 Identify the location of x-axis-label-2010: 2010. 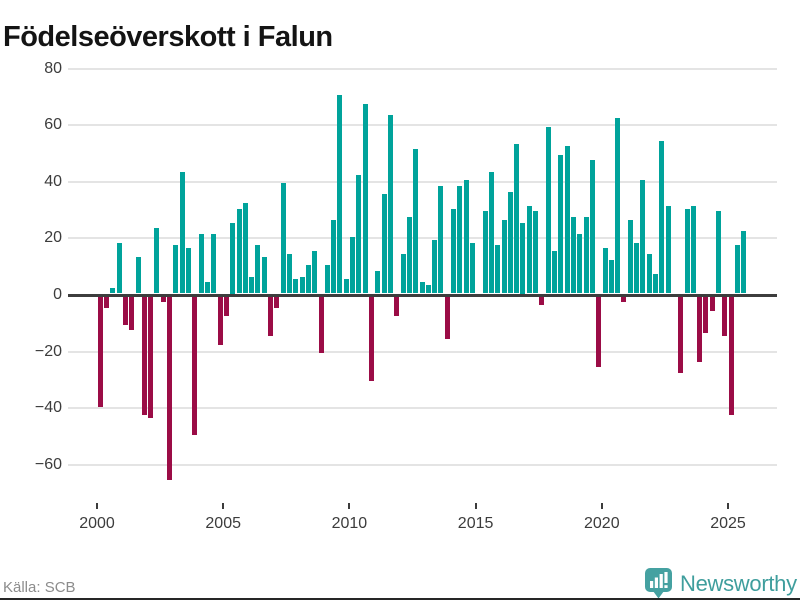
(349, 523).